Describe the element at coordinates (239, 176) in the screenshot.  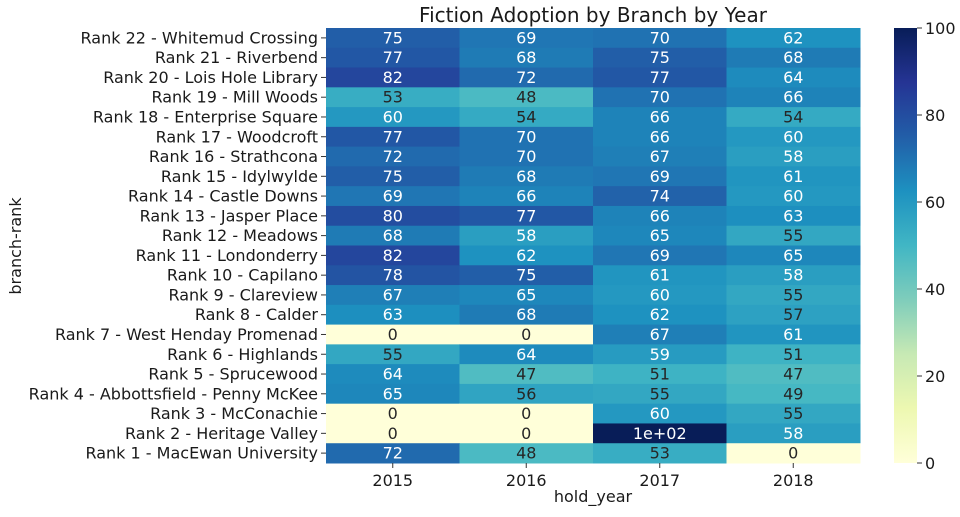
I see `y-tick-label: Rank 15 - Idylwylde` at that location.